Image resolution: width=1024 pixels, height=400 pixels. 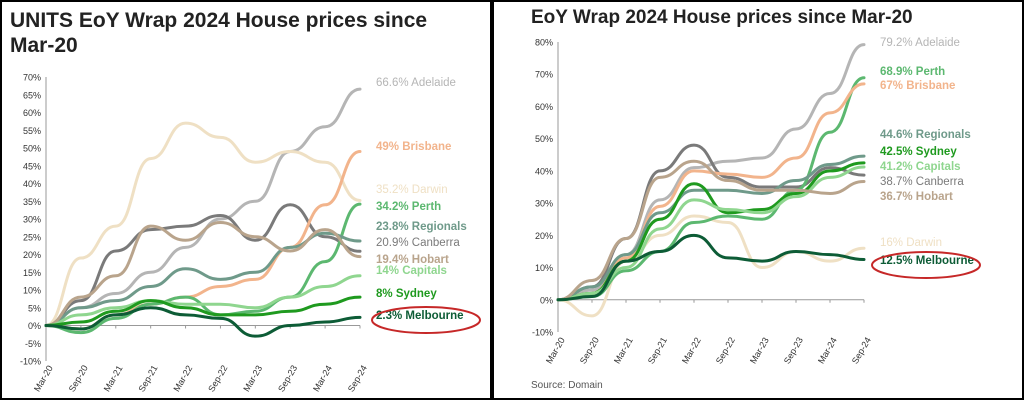 I want to click on y-tick-label: 15%, so click(x=32, y=273).